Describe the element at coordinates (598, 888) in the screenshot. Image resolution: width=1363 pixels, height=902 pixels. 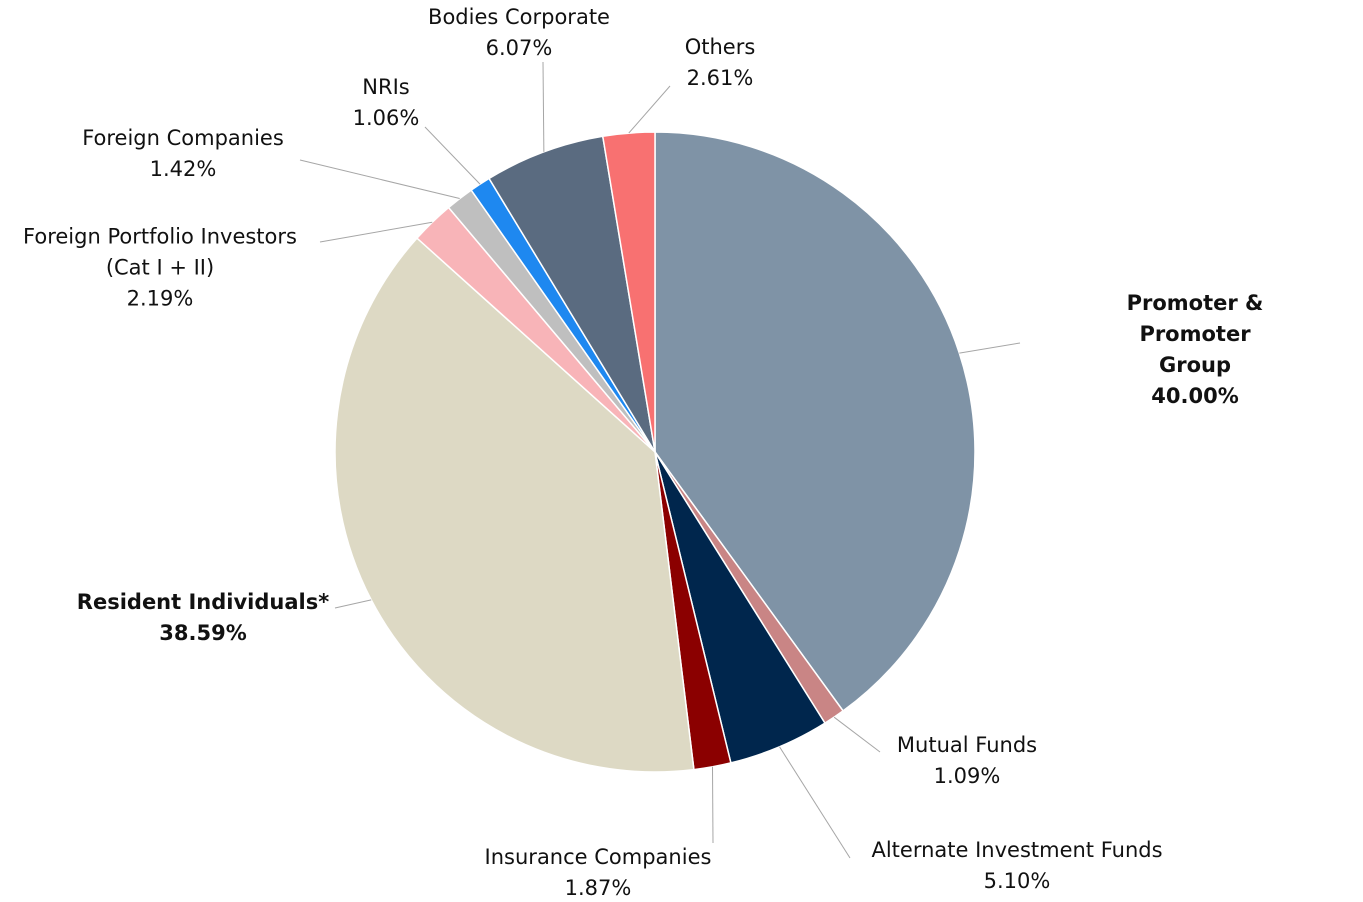
I see `value-label: 1.87%` at that location.